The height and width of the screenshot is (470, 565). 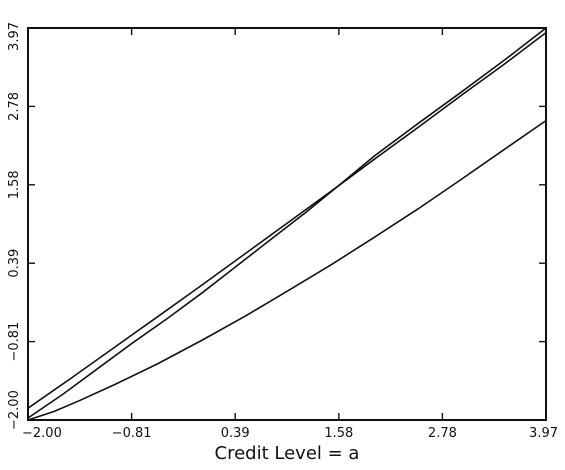 What do you see at coordinates (442, 433) in the screenshot?
I see `x-tick-label: 2.78` at bounding box center [442, 433].